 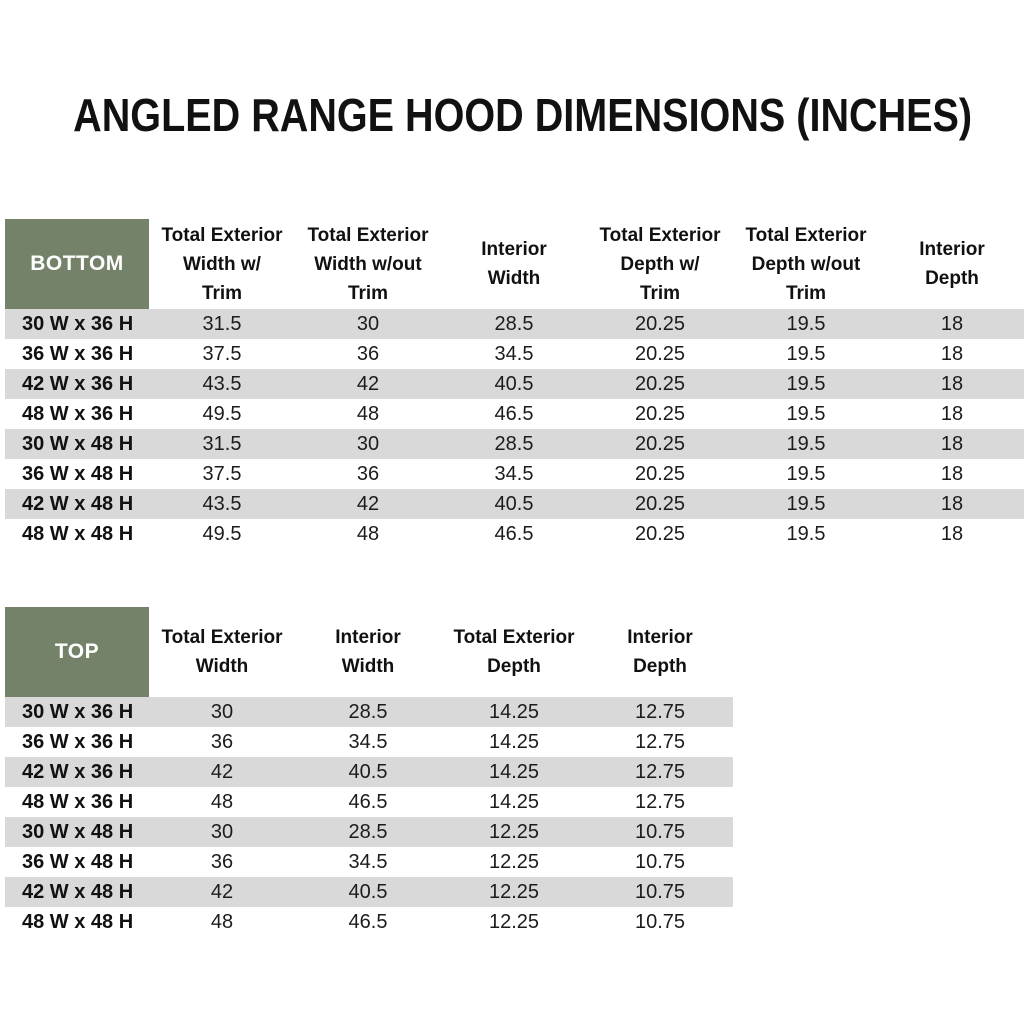 What do you see at coordinates (514, 444) in the screenshot?
I see `table-row: 30 W x 48 H 31.5 30 28.5 20.25 19.5 18` at bounding box center [514, 444].